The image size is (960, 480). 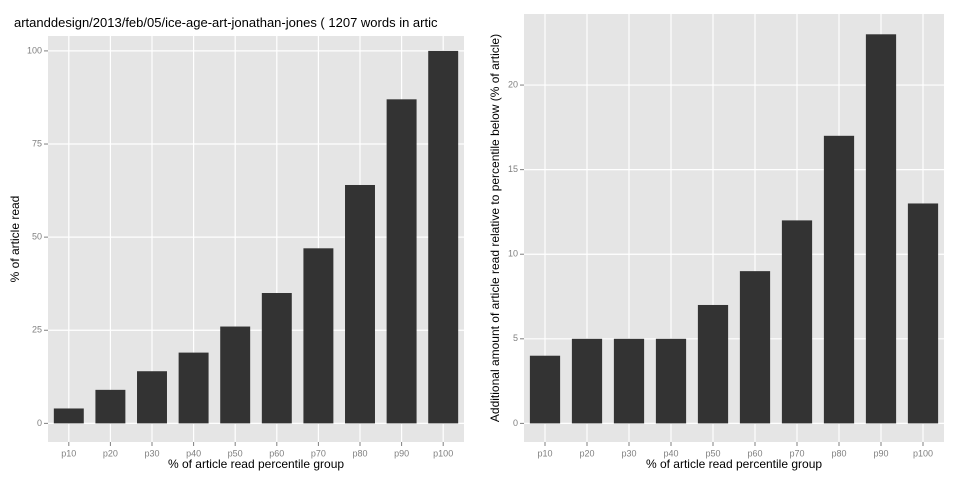 What do you see at coordinates (37, 330) in the screenshot?
I see `y-tick-label: 25` at bounding box center [37, 330].